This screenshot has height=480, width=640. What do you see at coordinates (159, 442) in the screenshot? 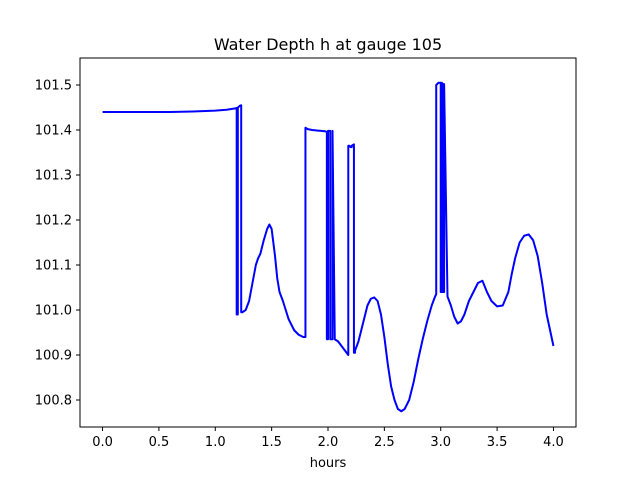
I see `x-tick-label: 0.5` at bounding box center [159, 442].